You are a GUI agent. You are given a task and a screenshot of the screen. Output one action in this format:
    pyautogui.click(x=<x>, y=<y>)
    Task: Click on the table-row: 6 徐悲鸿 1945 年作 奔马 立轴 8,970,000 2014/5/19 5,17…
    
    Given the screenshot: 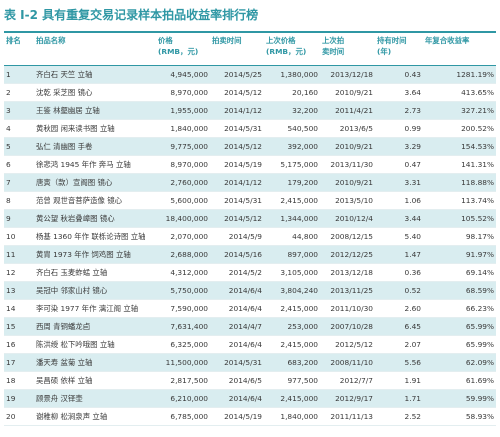 What is the action you would take?
    pyautogui.click(x=250, y=164)
    